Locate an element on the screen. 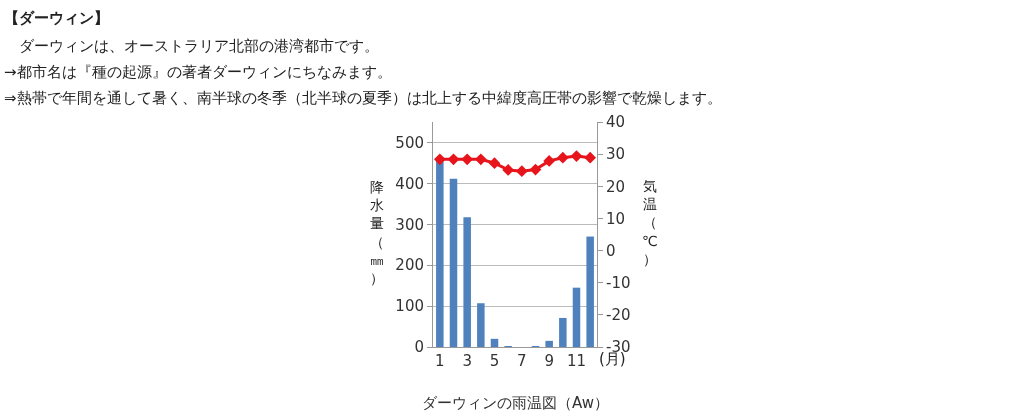 This screenshot has height=420, width=1022. y2-tick-label: -10 is located at coordinates (618, 282).